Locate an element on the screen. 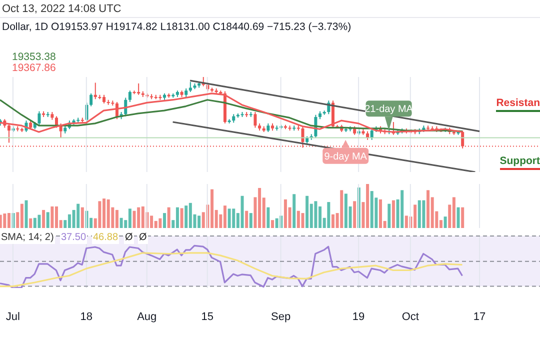  text: 37.50 is located at coordinates (74, 237).